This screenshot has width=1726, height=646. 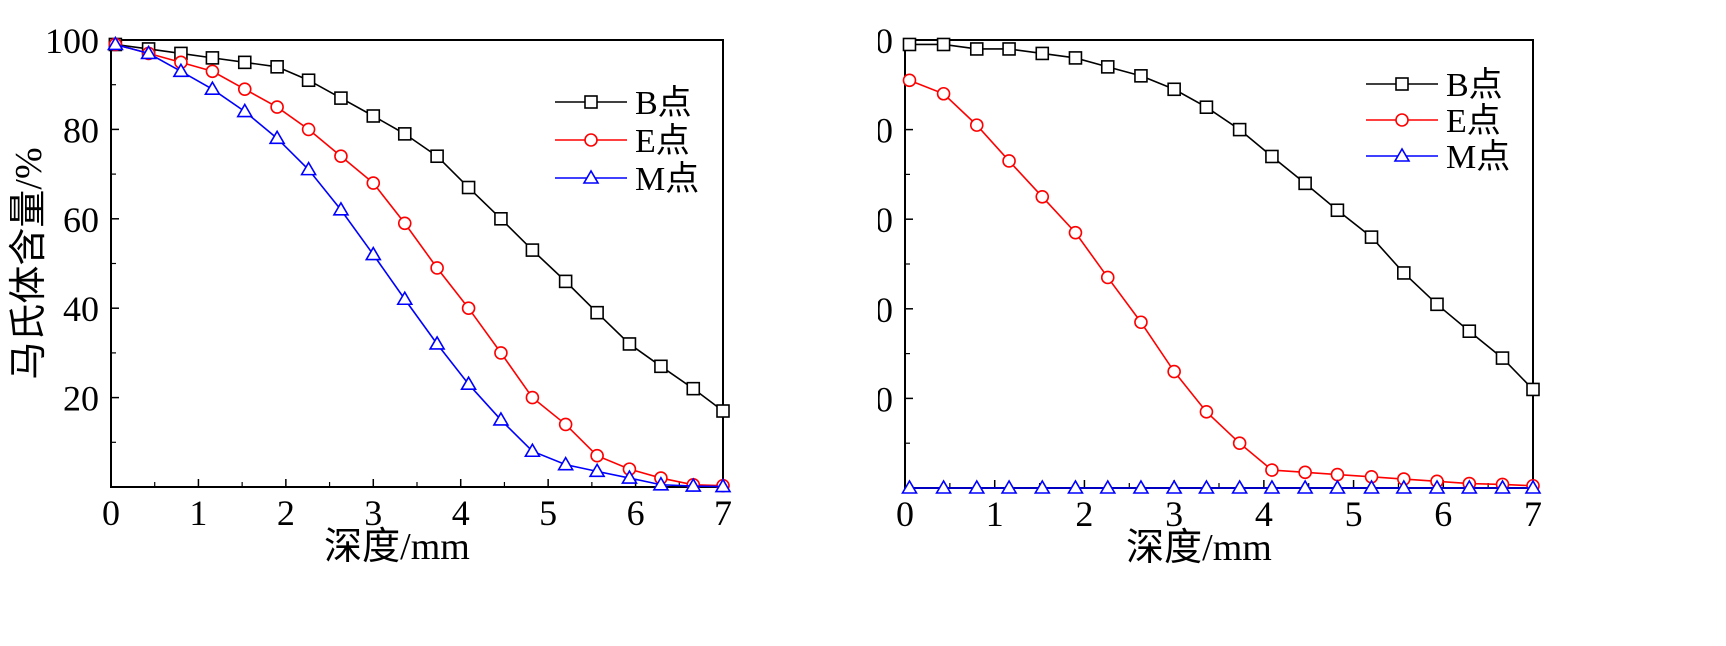 What do you see at coordinates (397, 547) in the screenshot?
I see `x-axis-title: 深度/mm` at bounding box center [397, 547].